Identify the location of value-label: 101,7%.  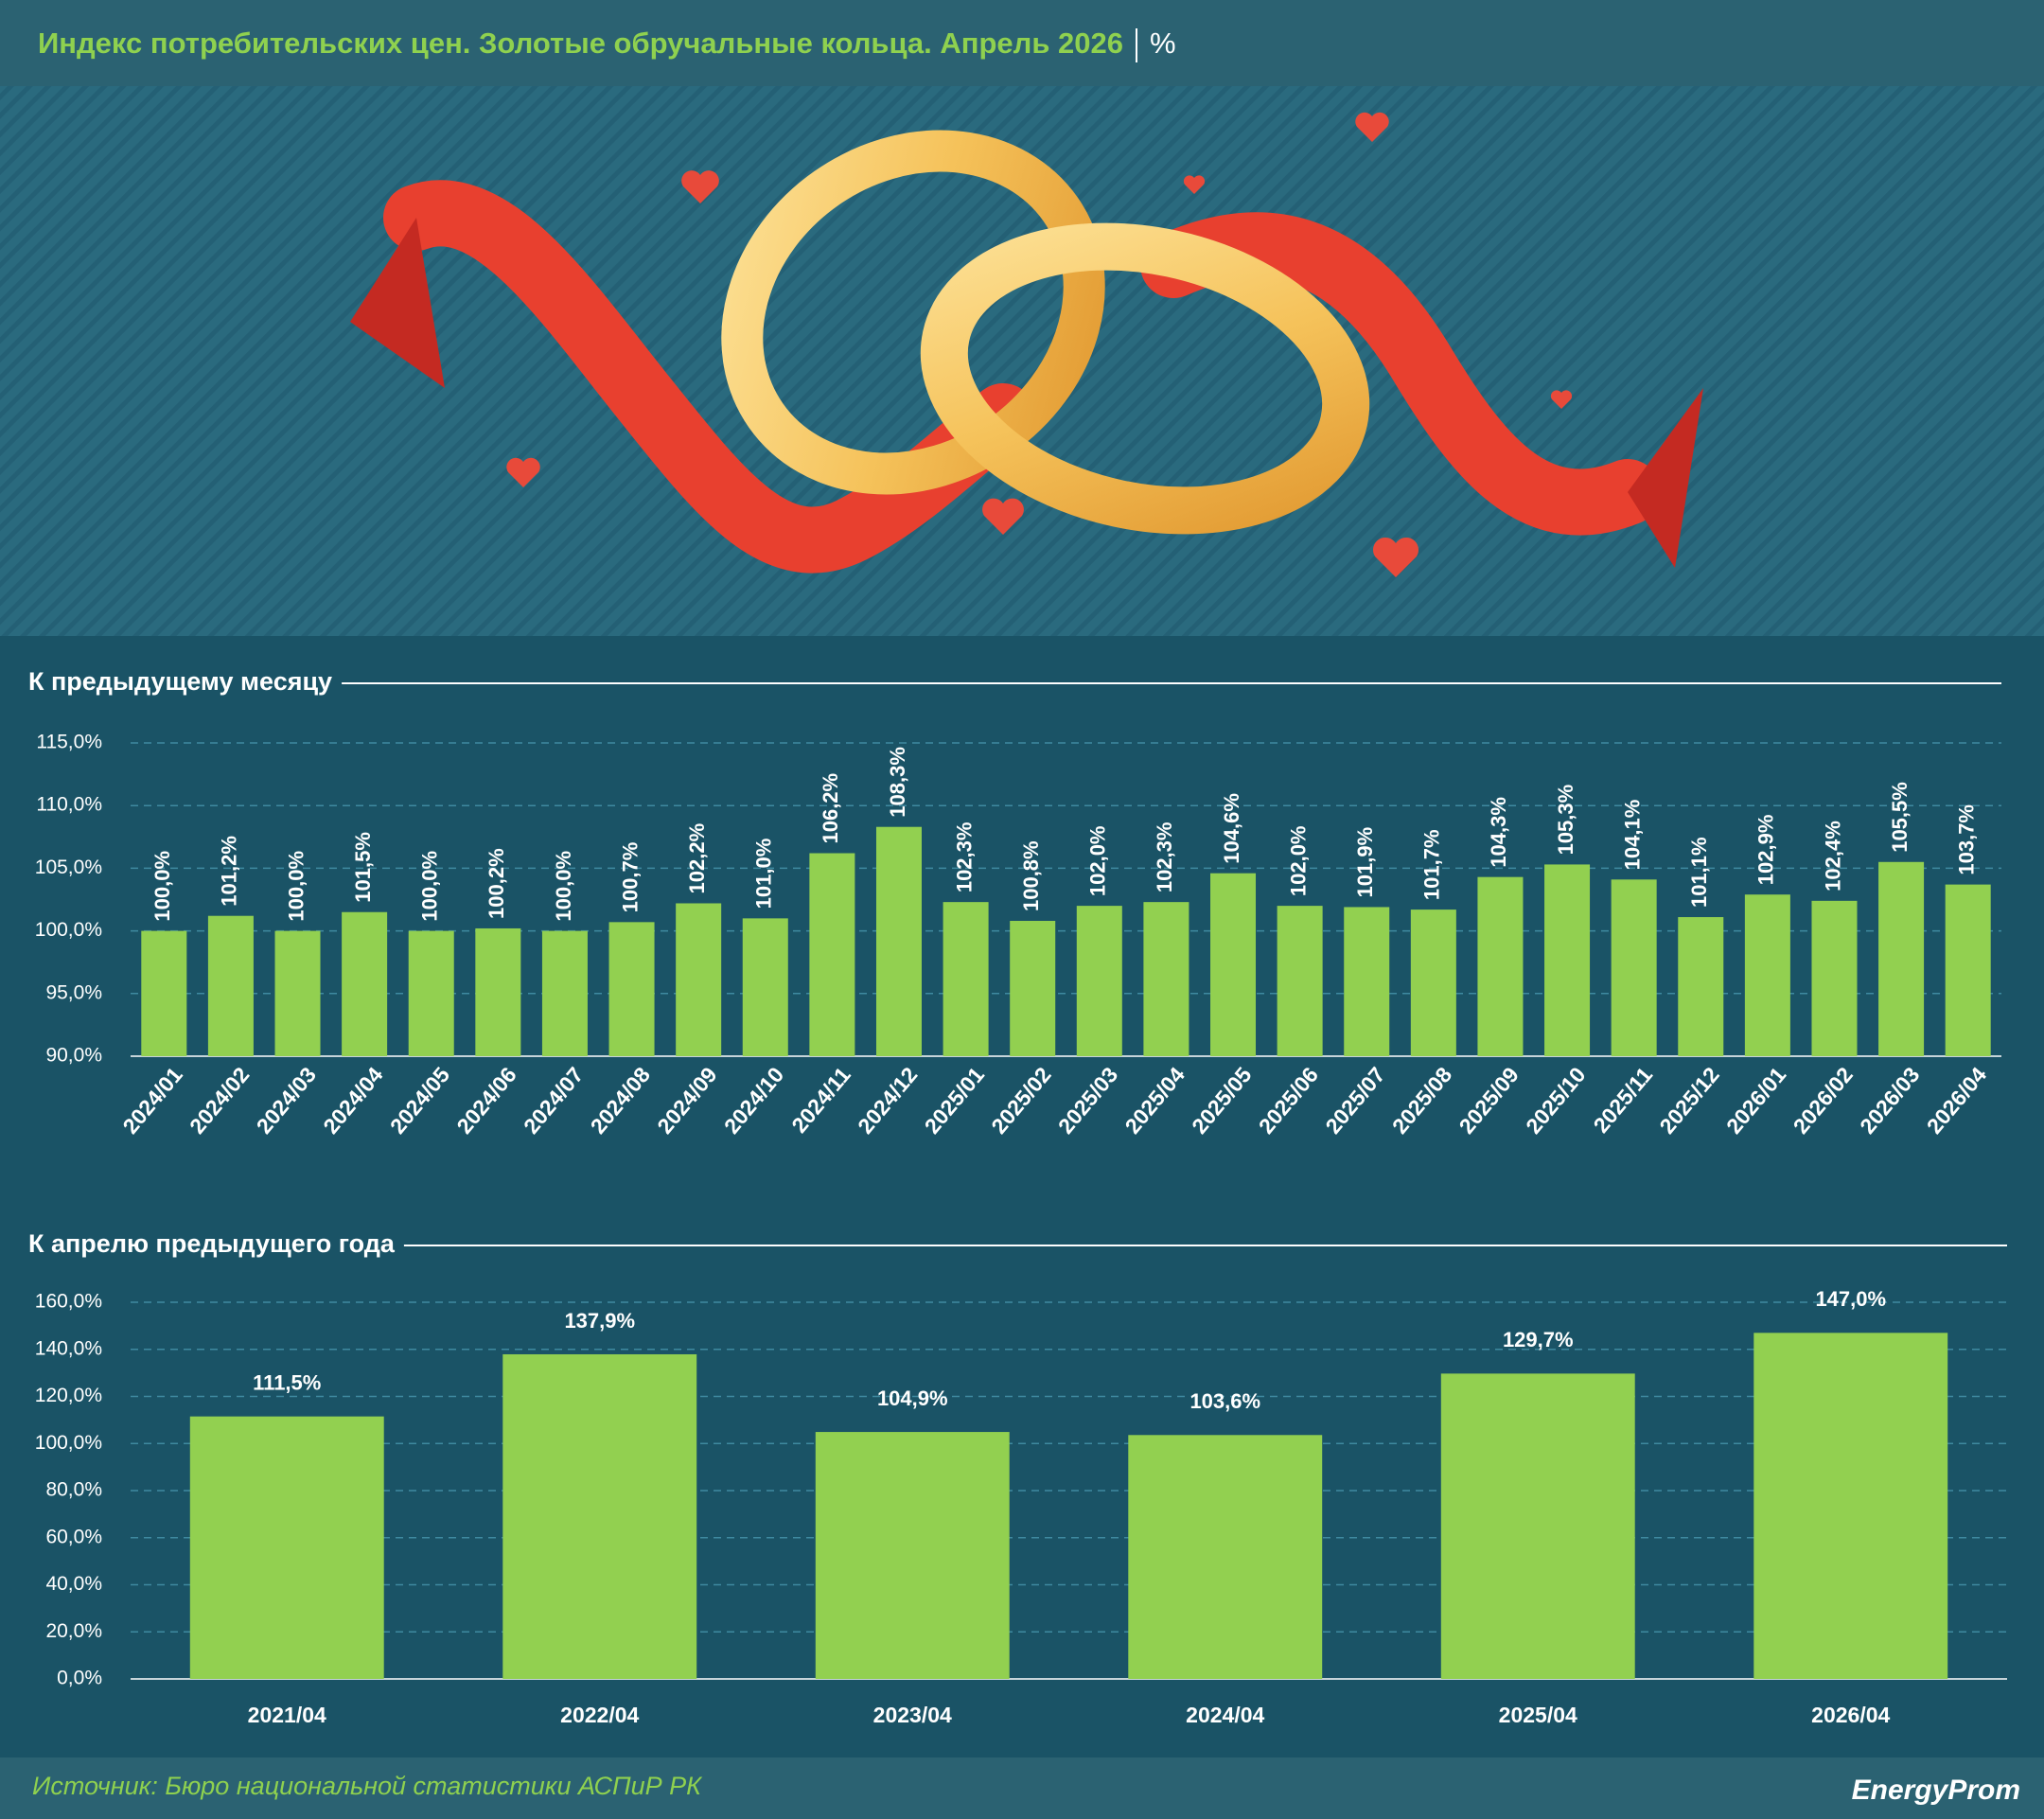
(1432, 865).